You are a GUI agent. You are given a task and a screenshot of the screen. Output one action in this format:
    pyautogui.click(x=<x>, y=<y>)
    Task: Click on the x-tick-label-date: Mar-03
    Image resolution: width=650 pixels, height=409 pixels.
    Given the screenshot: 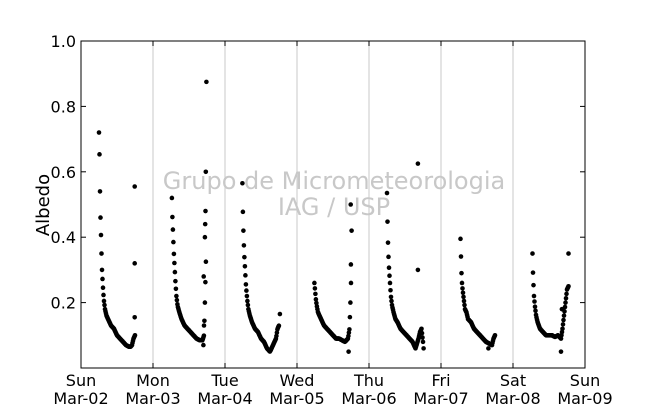 What is the action you would take?
    pyautogui.click(x=152, y=398)
    